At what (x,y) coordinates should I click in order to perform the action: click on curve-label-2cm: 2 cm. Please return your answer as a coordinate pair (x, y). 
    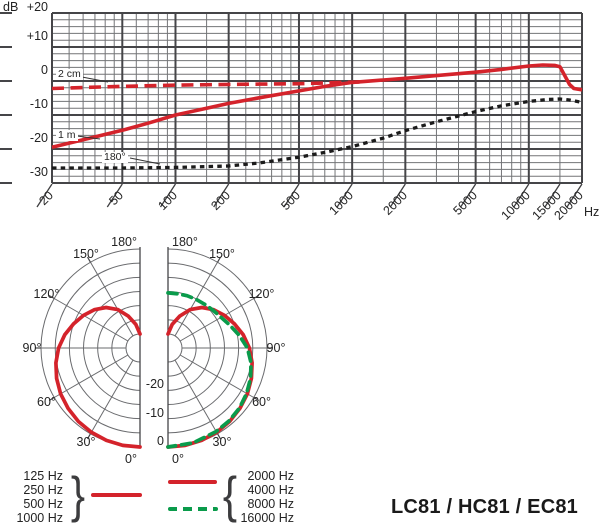
    Looking at the image, I should click on (69, 74).